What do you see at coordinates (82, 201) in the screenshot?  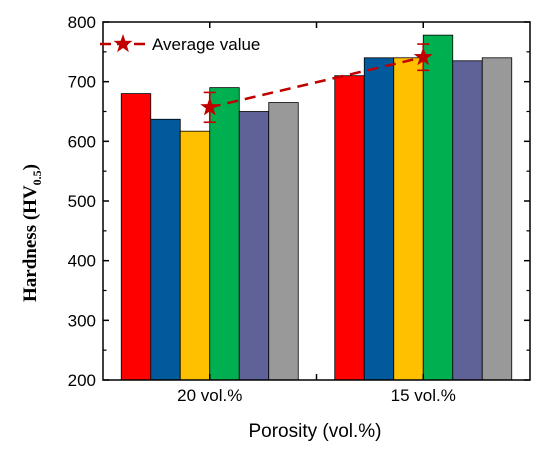 I see `y-tick-label-4: 500` at bounding box center [82, 201].